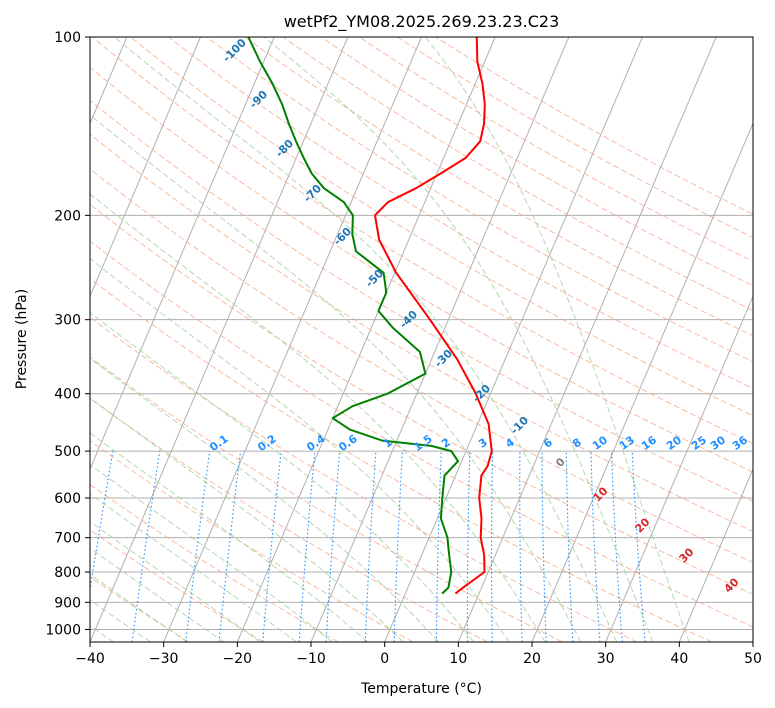  I want to click on y-tick-label: 100, so click(67, 38).